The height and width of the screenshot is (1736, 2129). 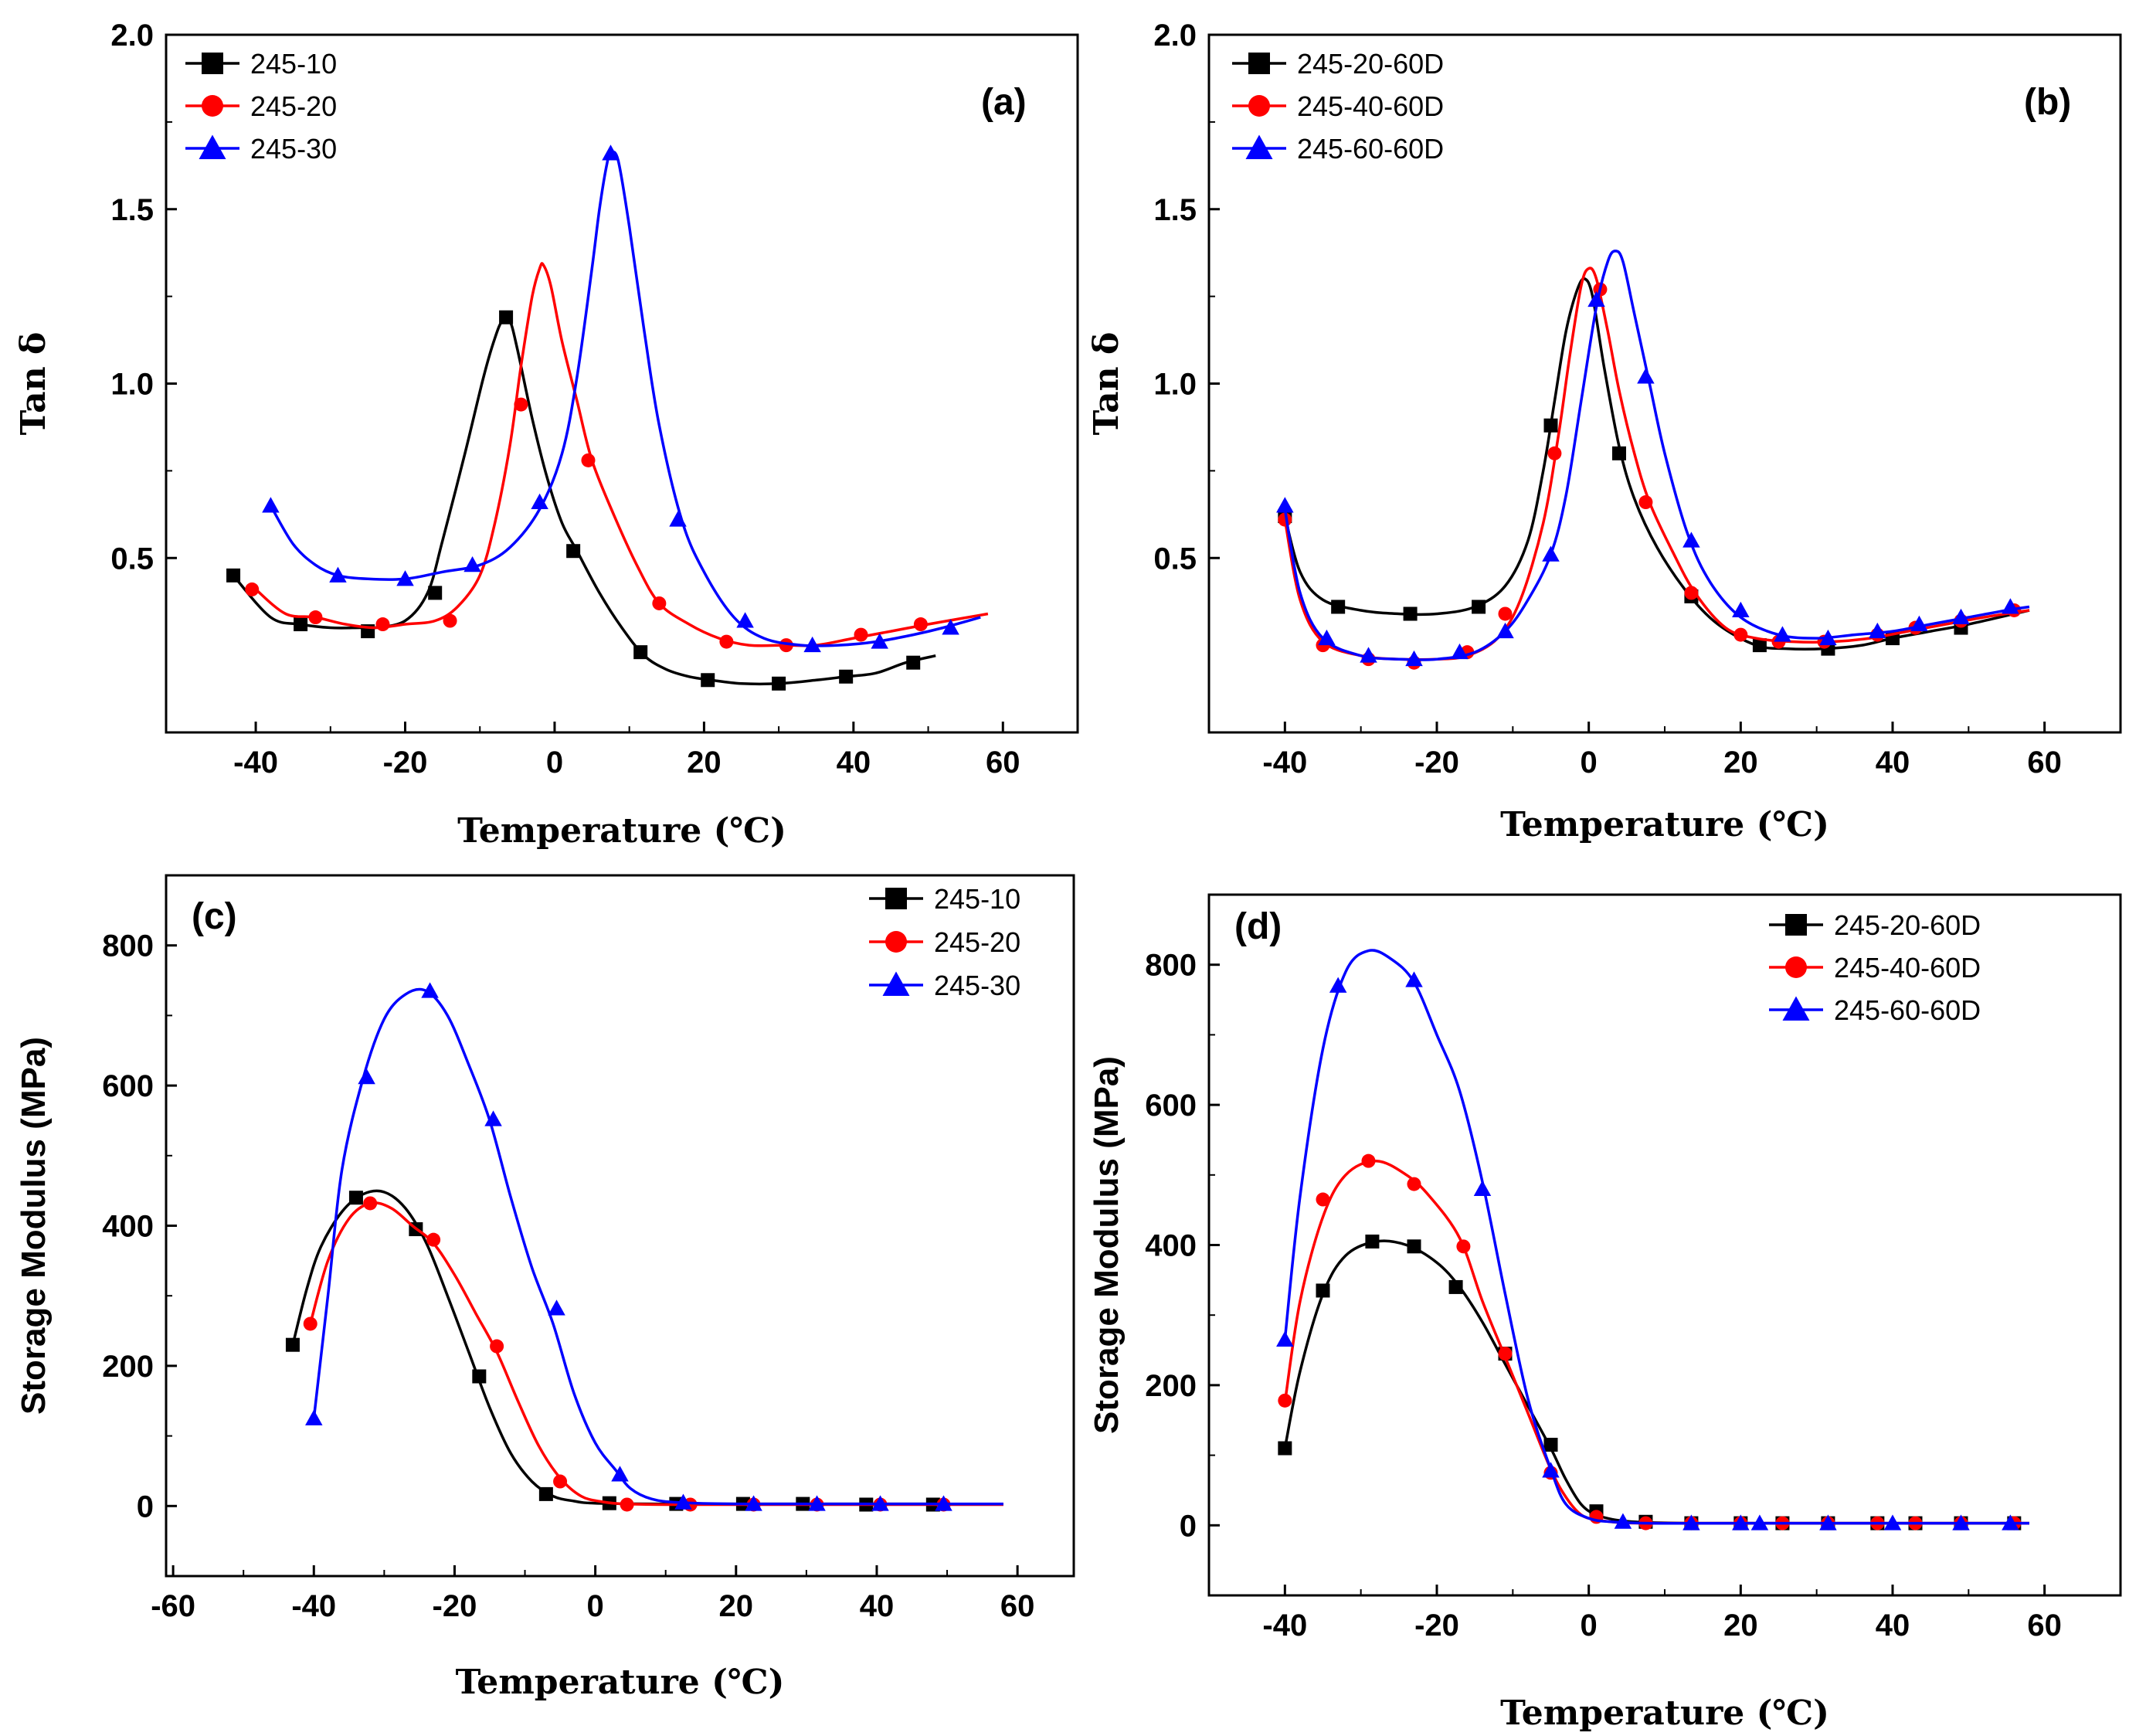 I want to click on panel-b-x-tick-label: 0, so click(x=1590, y=763).